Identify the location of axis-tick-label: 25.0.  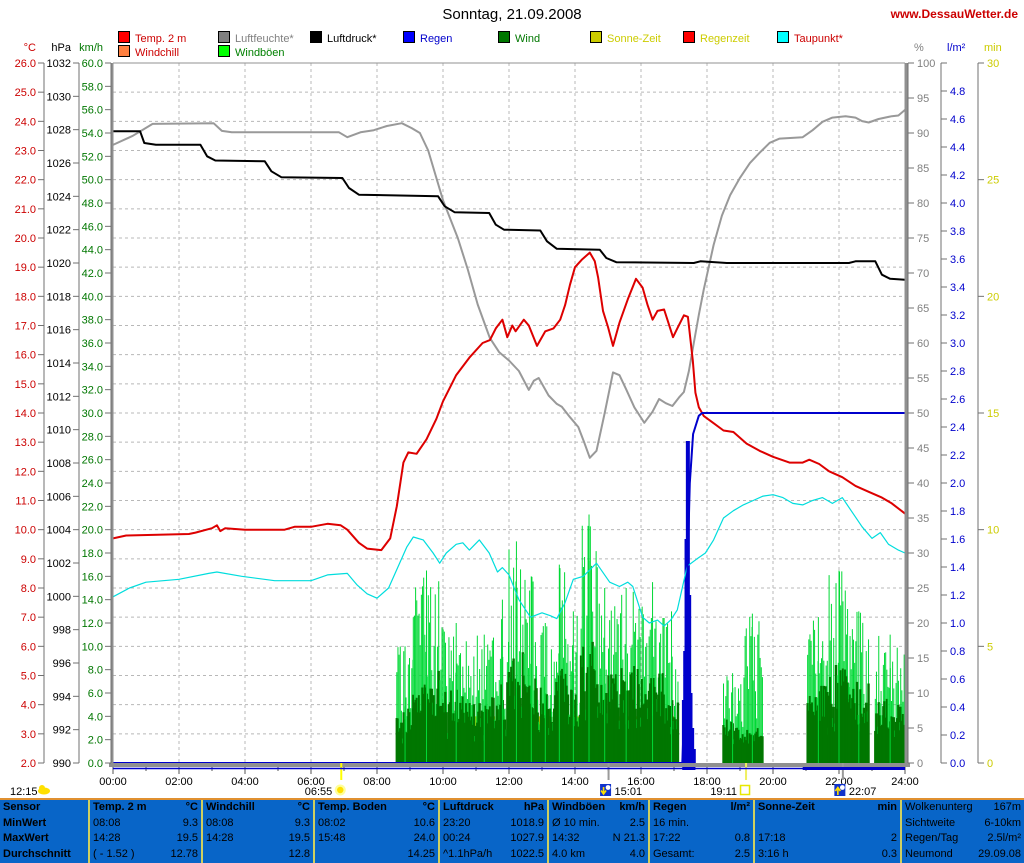
(25, 93).